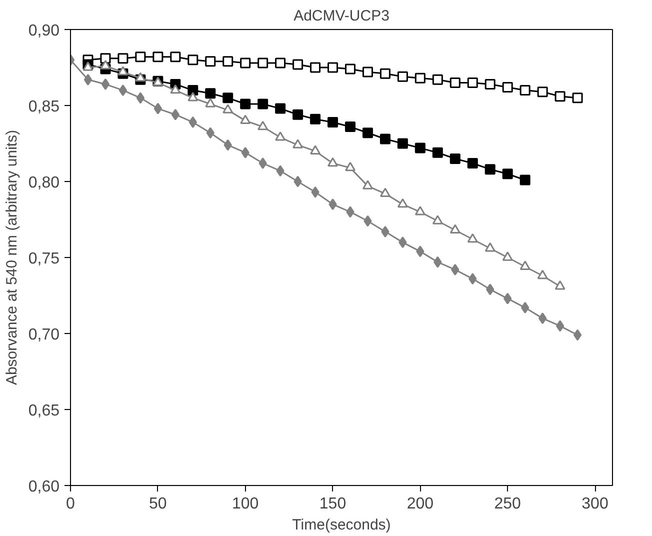 Image resolution: width=652 pixels, height=536 pixels. Describe the element at coordinates (44, 487) in the screenshot. I see `y-tick-label: 0,60` at that location.